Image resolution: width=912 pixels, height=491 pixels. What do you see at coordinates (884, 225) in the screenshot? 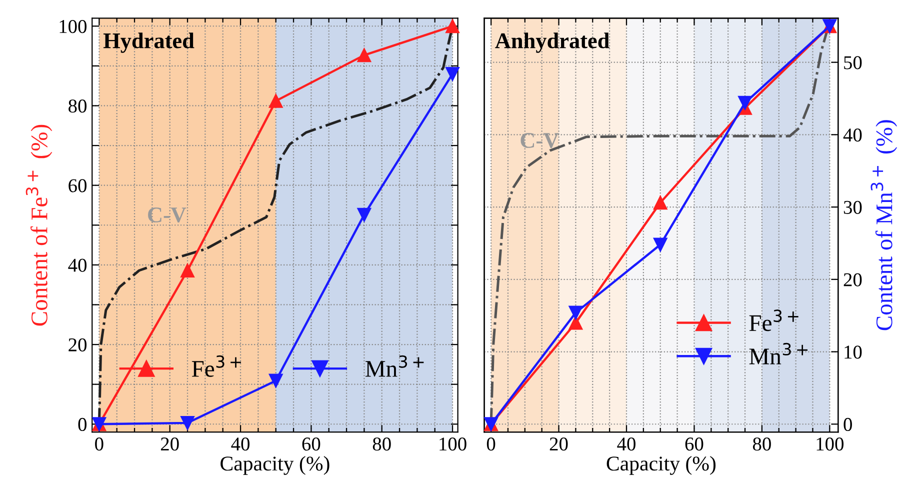
I see `y2-axis-title: Content of Mn$^{3+}$ (%)` at bounding box center [884, 225].